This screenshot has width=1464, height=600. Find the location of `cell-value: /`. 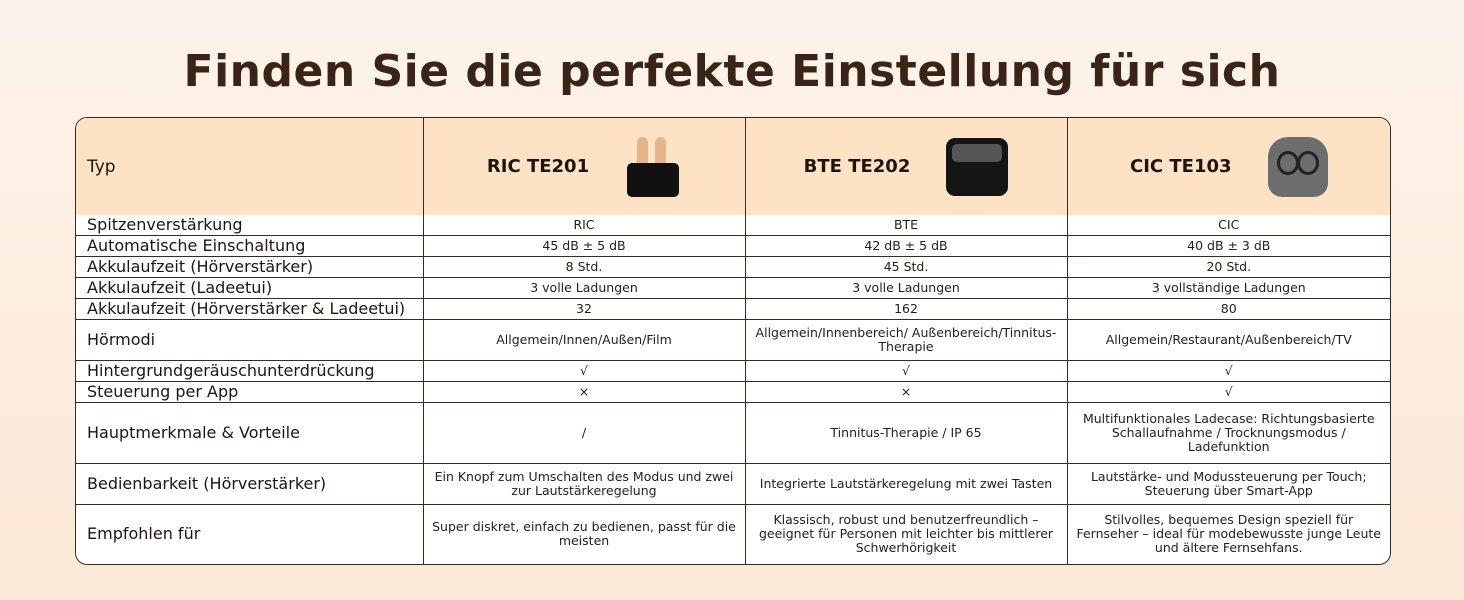

cell-value: / is located at coordinates (584, 433).